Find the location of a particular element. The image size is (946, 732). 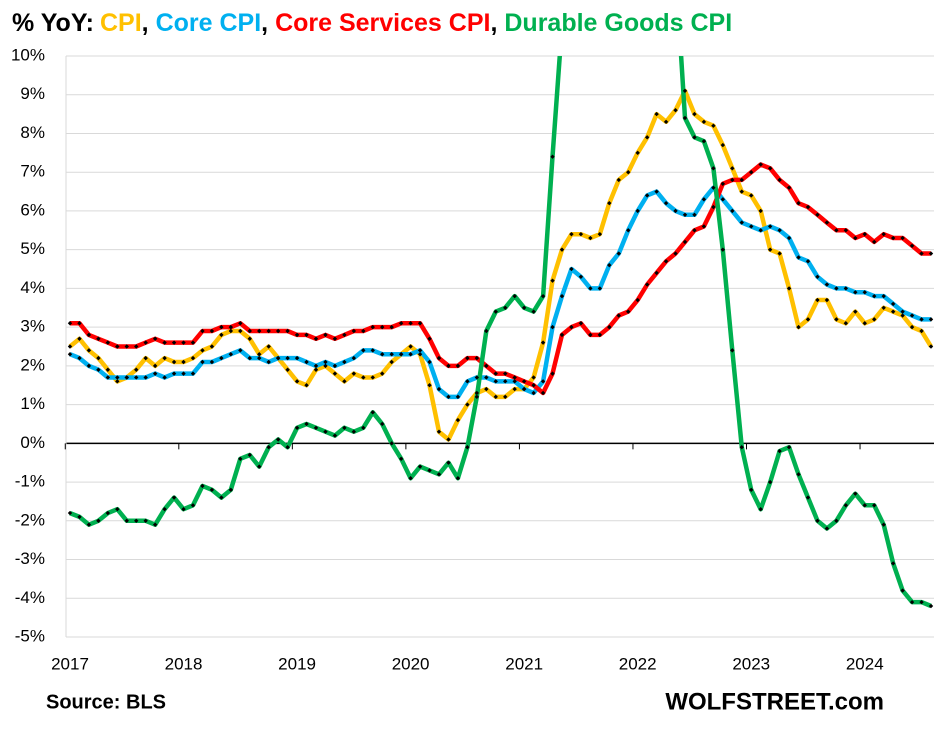

legend-entry: Durable Goods CPI is located at coordinates (618, 23).